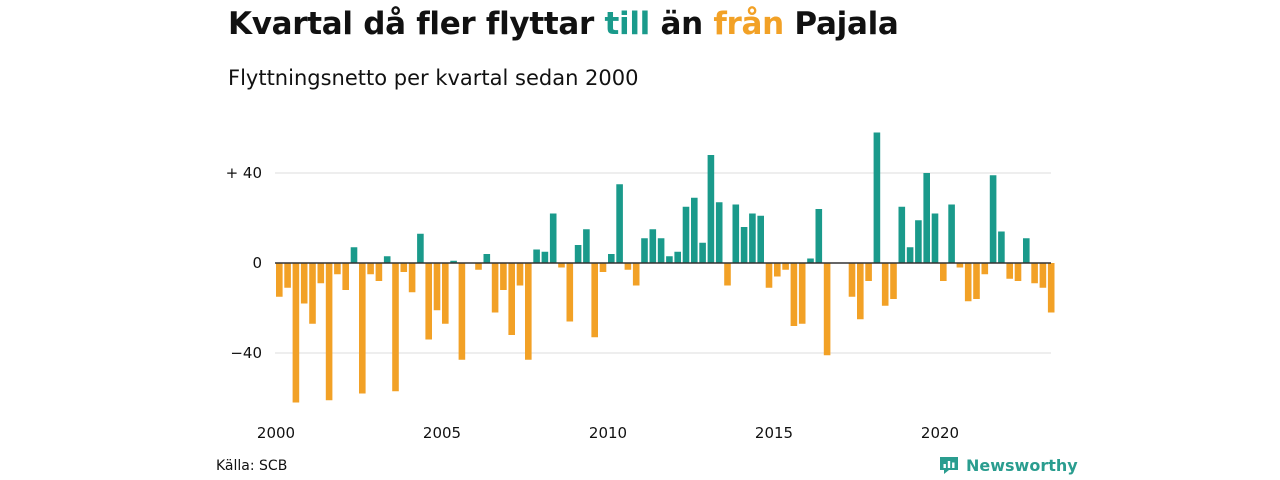  What do you see at coordinates (252, 466) in the screenshot?
I see `source-note: Källa: SCB` at bounding box center [252, 466].